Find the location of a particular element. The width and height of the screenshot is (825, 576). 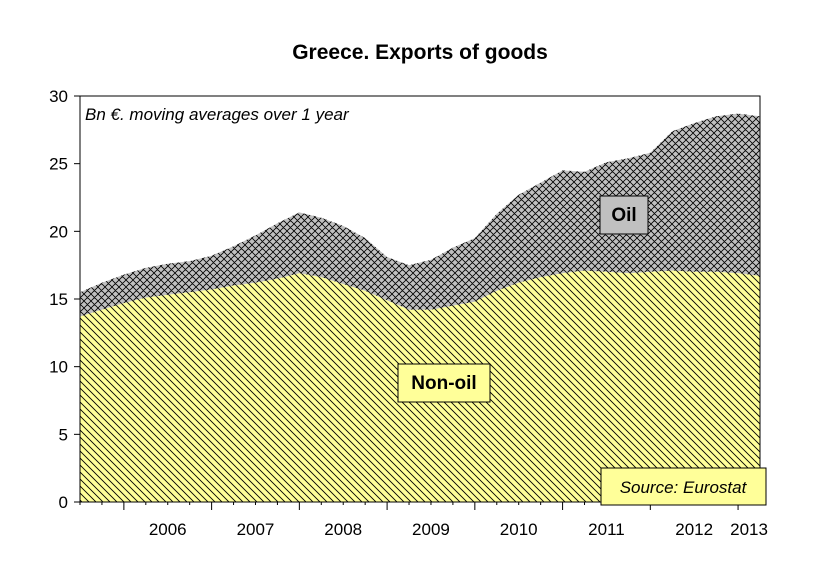

x-tick-label: 2010 is located at coordinates (519, 529).